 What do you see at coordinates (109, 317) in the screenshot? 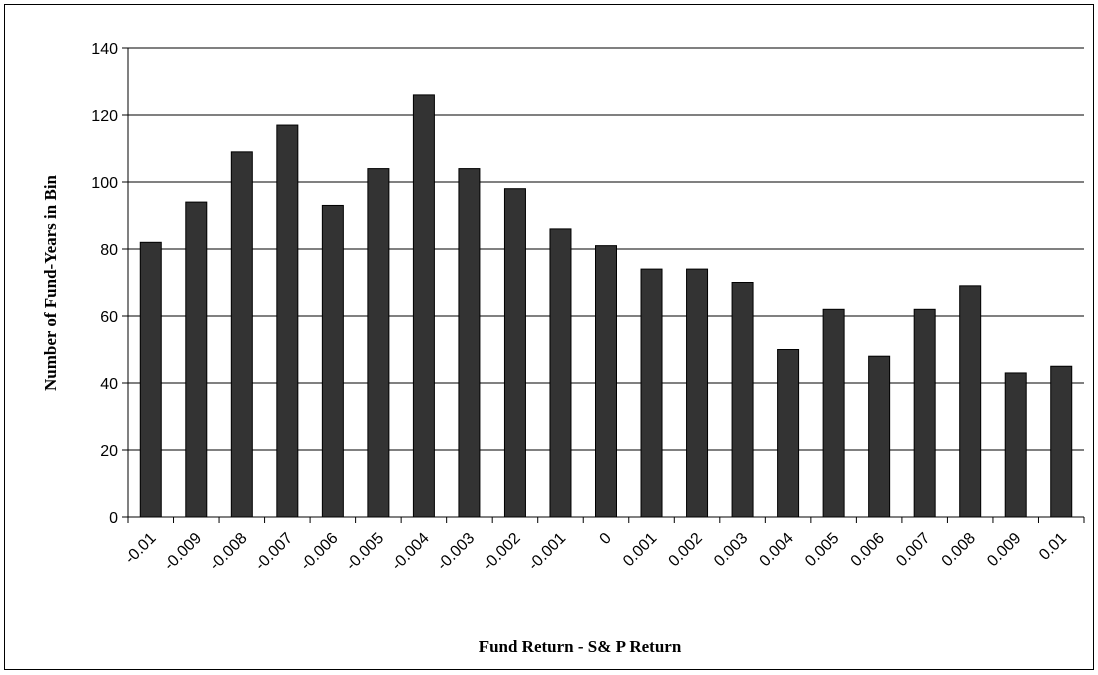
I see `y-tick-label: 60` at bounding box center [109, 317].